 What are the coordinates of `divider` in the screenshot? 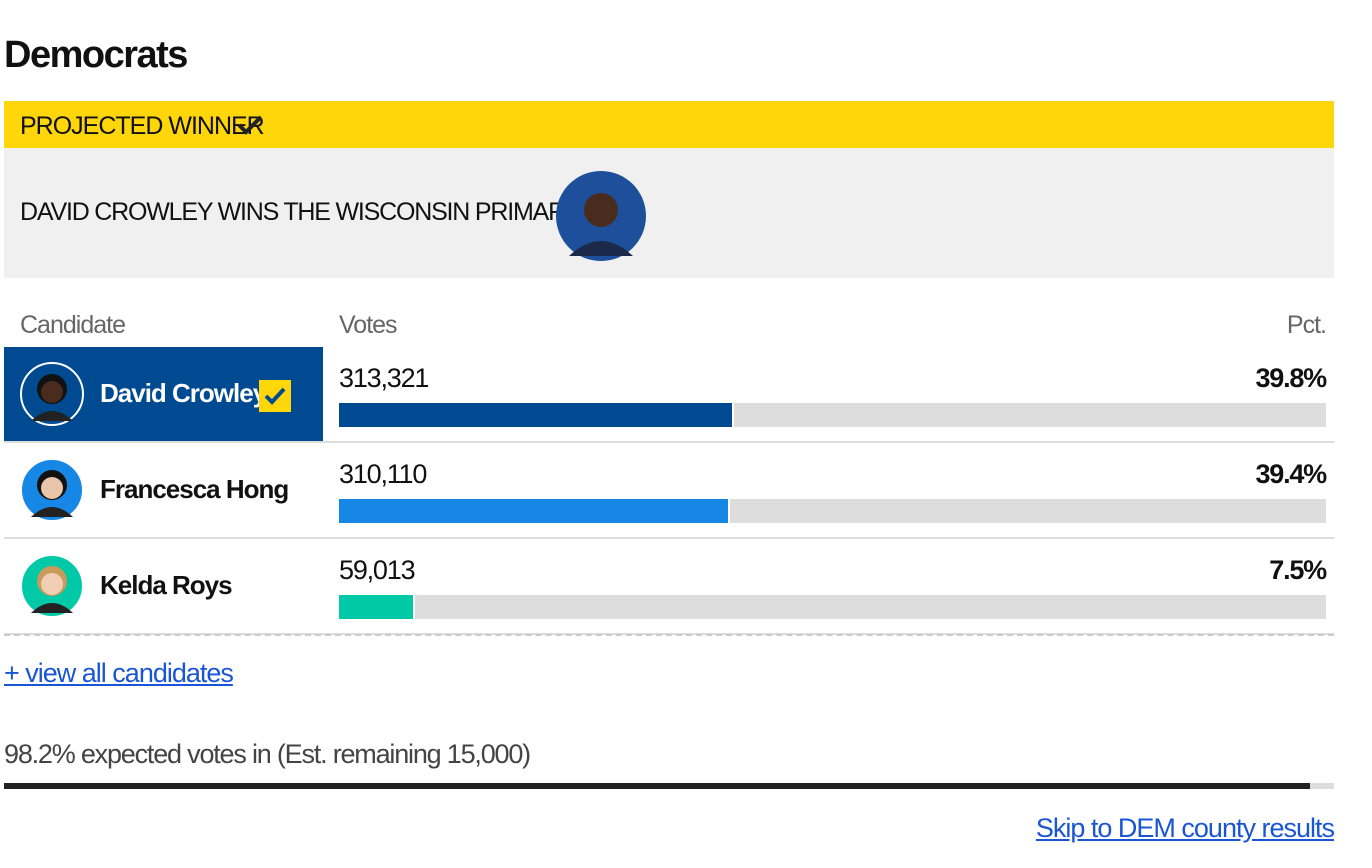 It's located at (669, 635).